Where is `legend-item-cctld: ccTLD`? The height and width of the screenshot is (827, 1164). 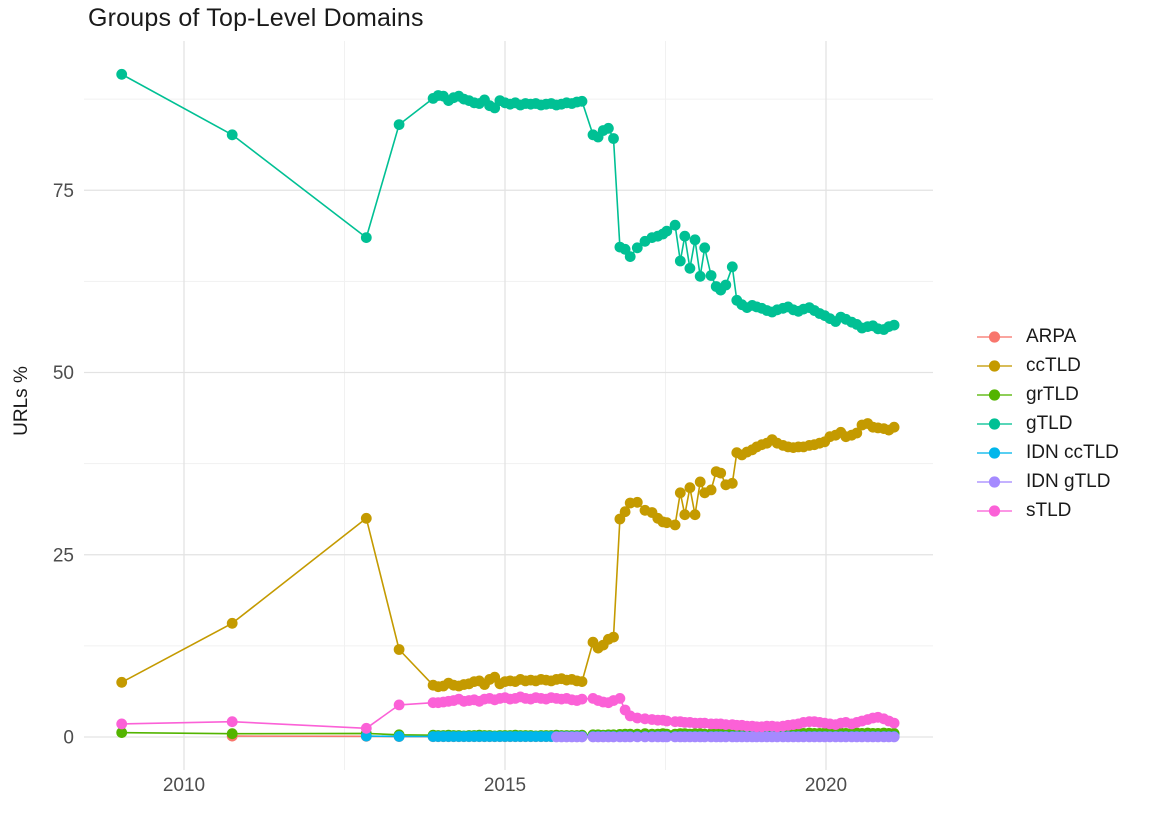 legend-item-cctld: ccTLD is located at coordinates (1047, 365).